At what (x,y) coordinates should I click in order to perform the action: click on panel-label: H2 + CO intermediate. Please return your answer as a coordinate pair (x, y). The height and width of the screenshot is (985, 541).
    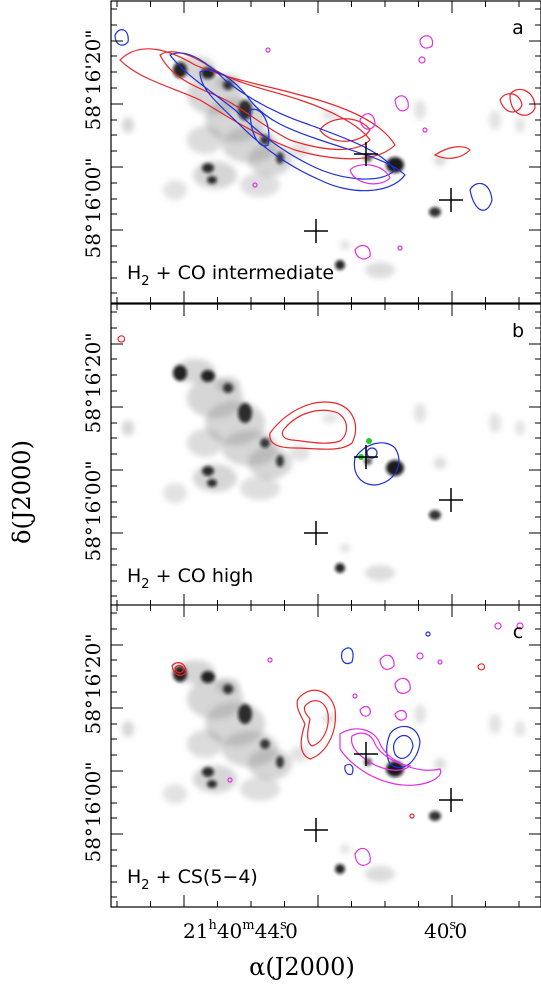
    Looking at the image, I should click on (230, 275).